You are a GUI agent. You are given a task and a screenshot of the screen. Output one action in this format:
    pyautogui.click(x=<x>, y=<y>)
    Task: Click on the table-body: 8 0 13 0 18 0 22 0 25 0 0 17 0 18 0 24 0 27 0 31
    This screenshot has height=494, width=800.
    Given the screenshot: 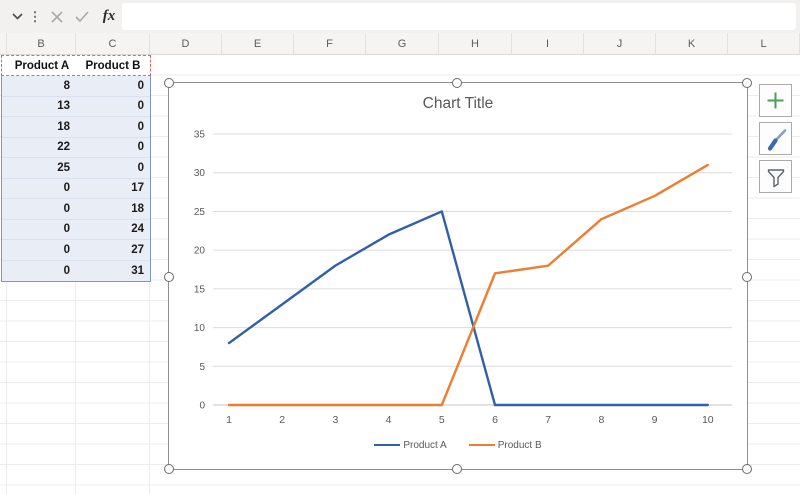 What is the action you would take?
    pyautogui.click(x=76, y=179)
    